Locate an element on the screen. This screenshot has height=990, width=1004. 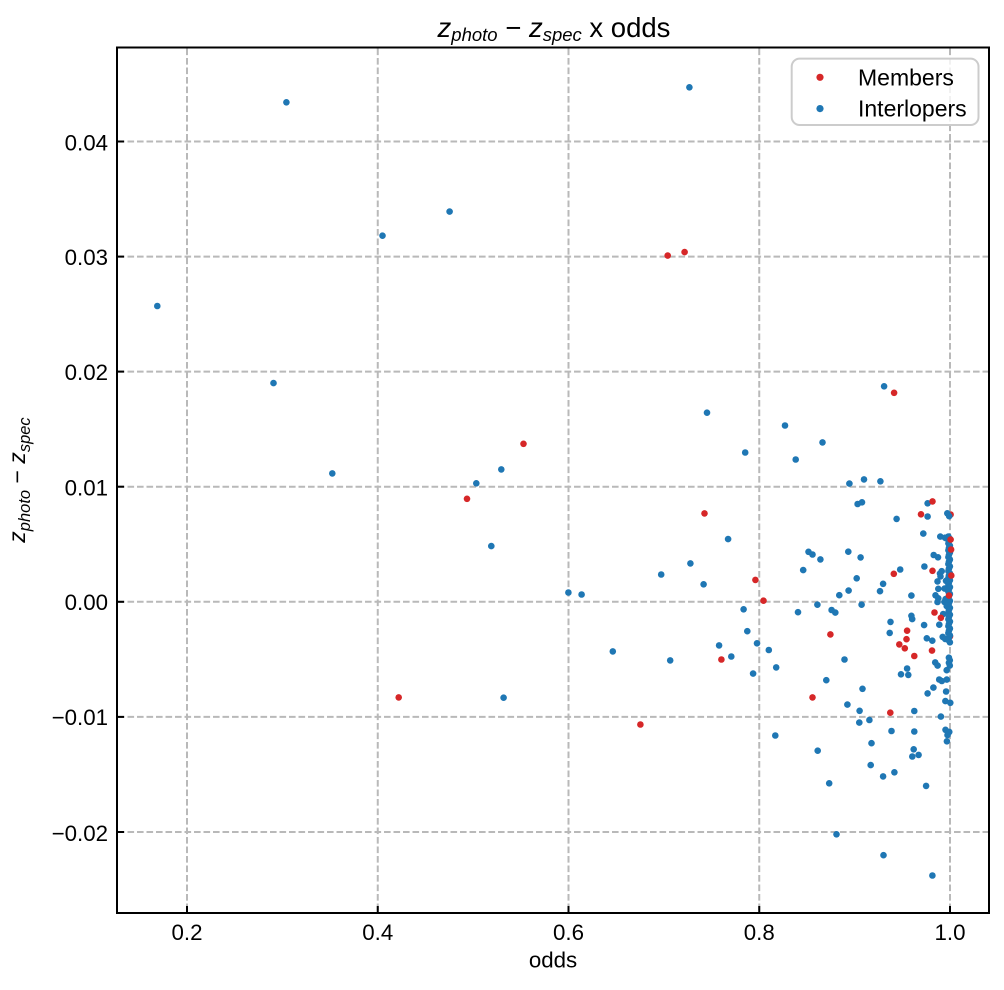
svg-text: 0.04 is located at coordinates (86, 143).